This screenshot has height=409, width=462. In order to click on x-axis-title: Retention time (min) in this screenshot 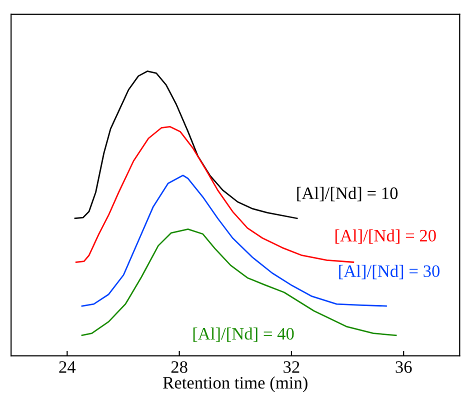, I will do `click(235, 384)`.